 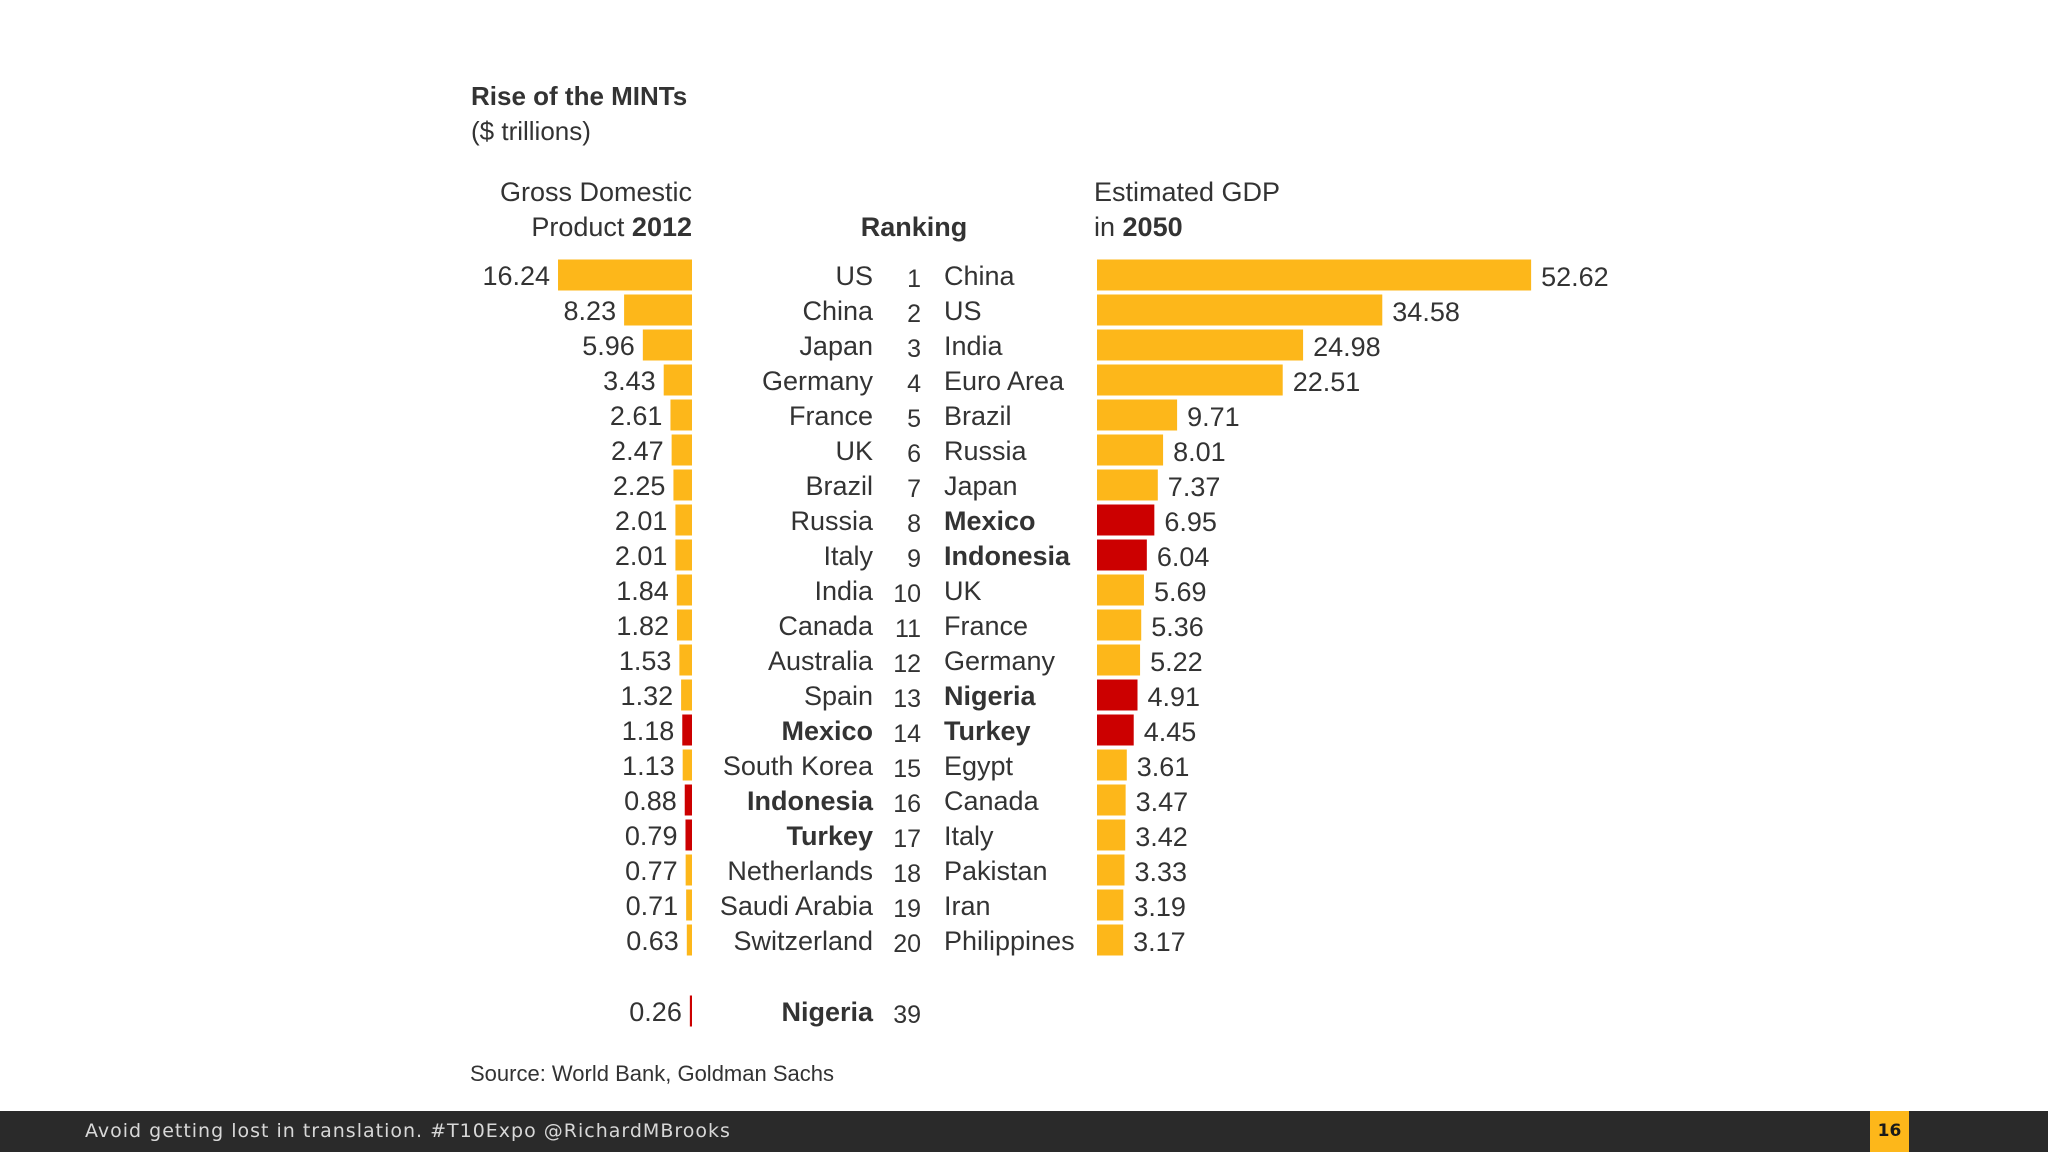 I want to click on rank-label: 11, so click(x=908, y=629).